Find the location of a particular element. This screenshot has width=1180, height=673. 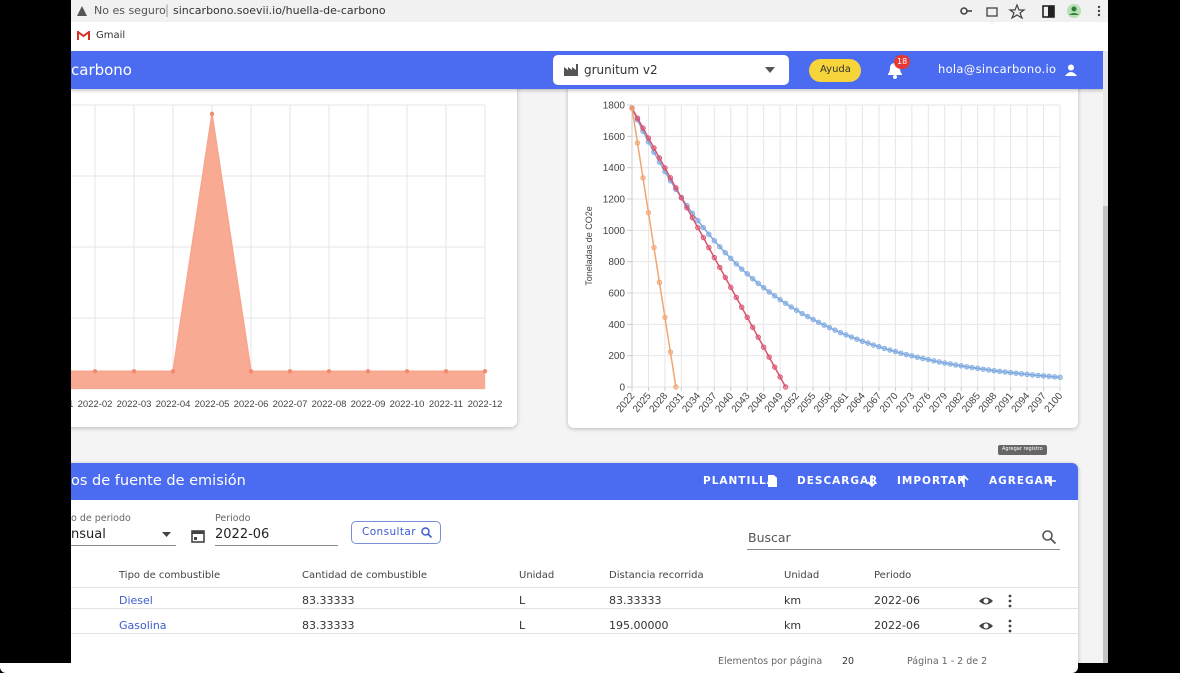

scrollbar is located at coordinates (1105, 357).